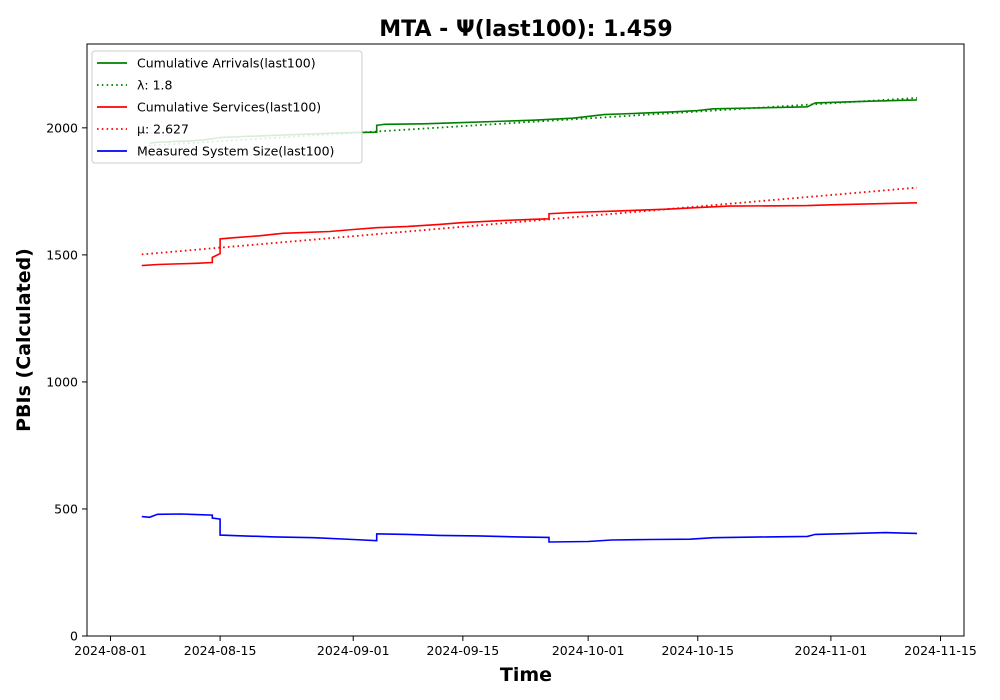 Image resolution: width=1000 pixels, height=700 pixels. I want to click on y-axis-ticks: 0 500 1000 1500 2000, so click(66, 382).